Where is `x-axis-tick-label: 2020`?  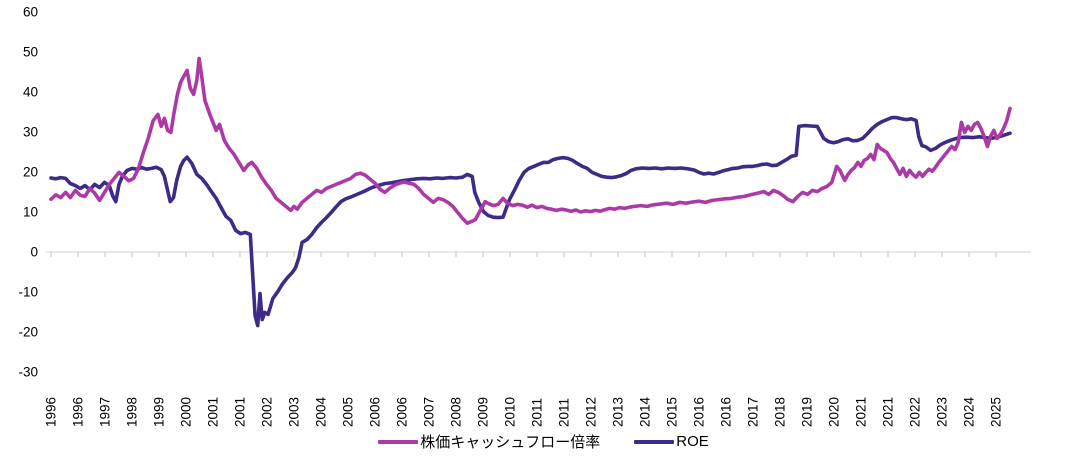
x-axis-tick-label: 2020 is located at coordinates (834, 412).